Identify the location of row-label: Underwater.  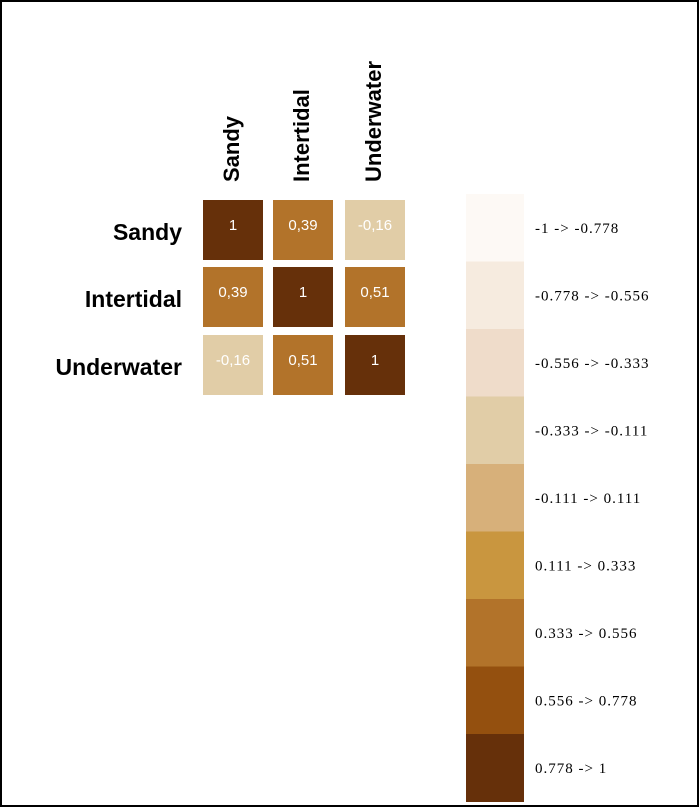
(118, 367).